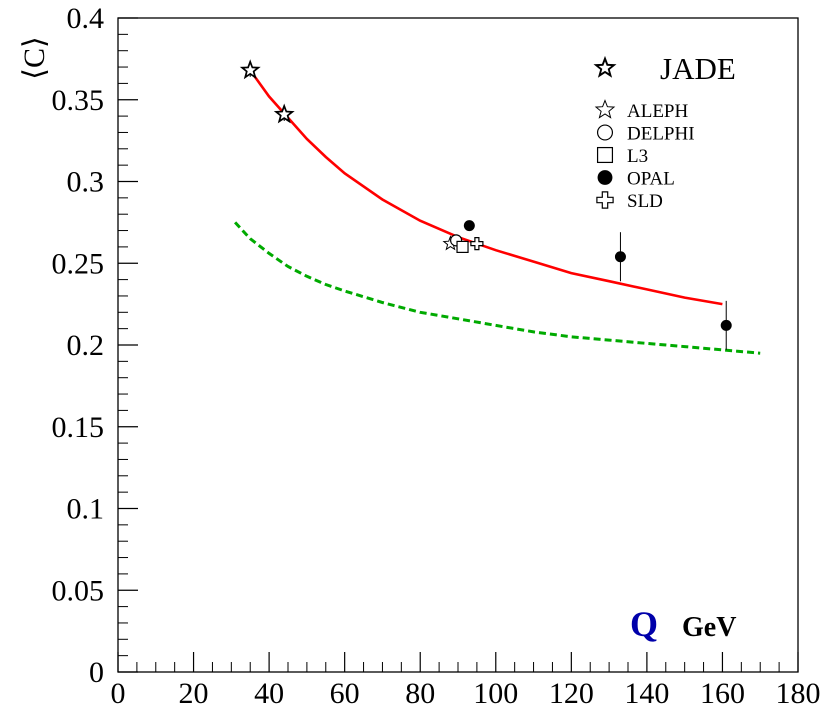  I want to click on x-tick-label: 140, so click(646, 691).